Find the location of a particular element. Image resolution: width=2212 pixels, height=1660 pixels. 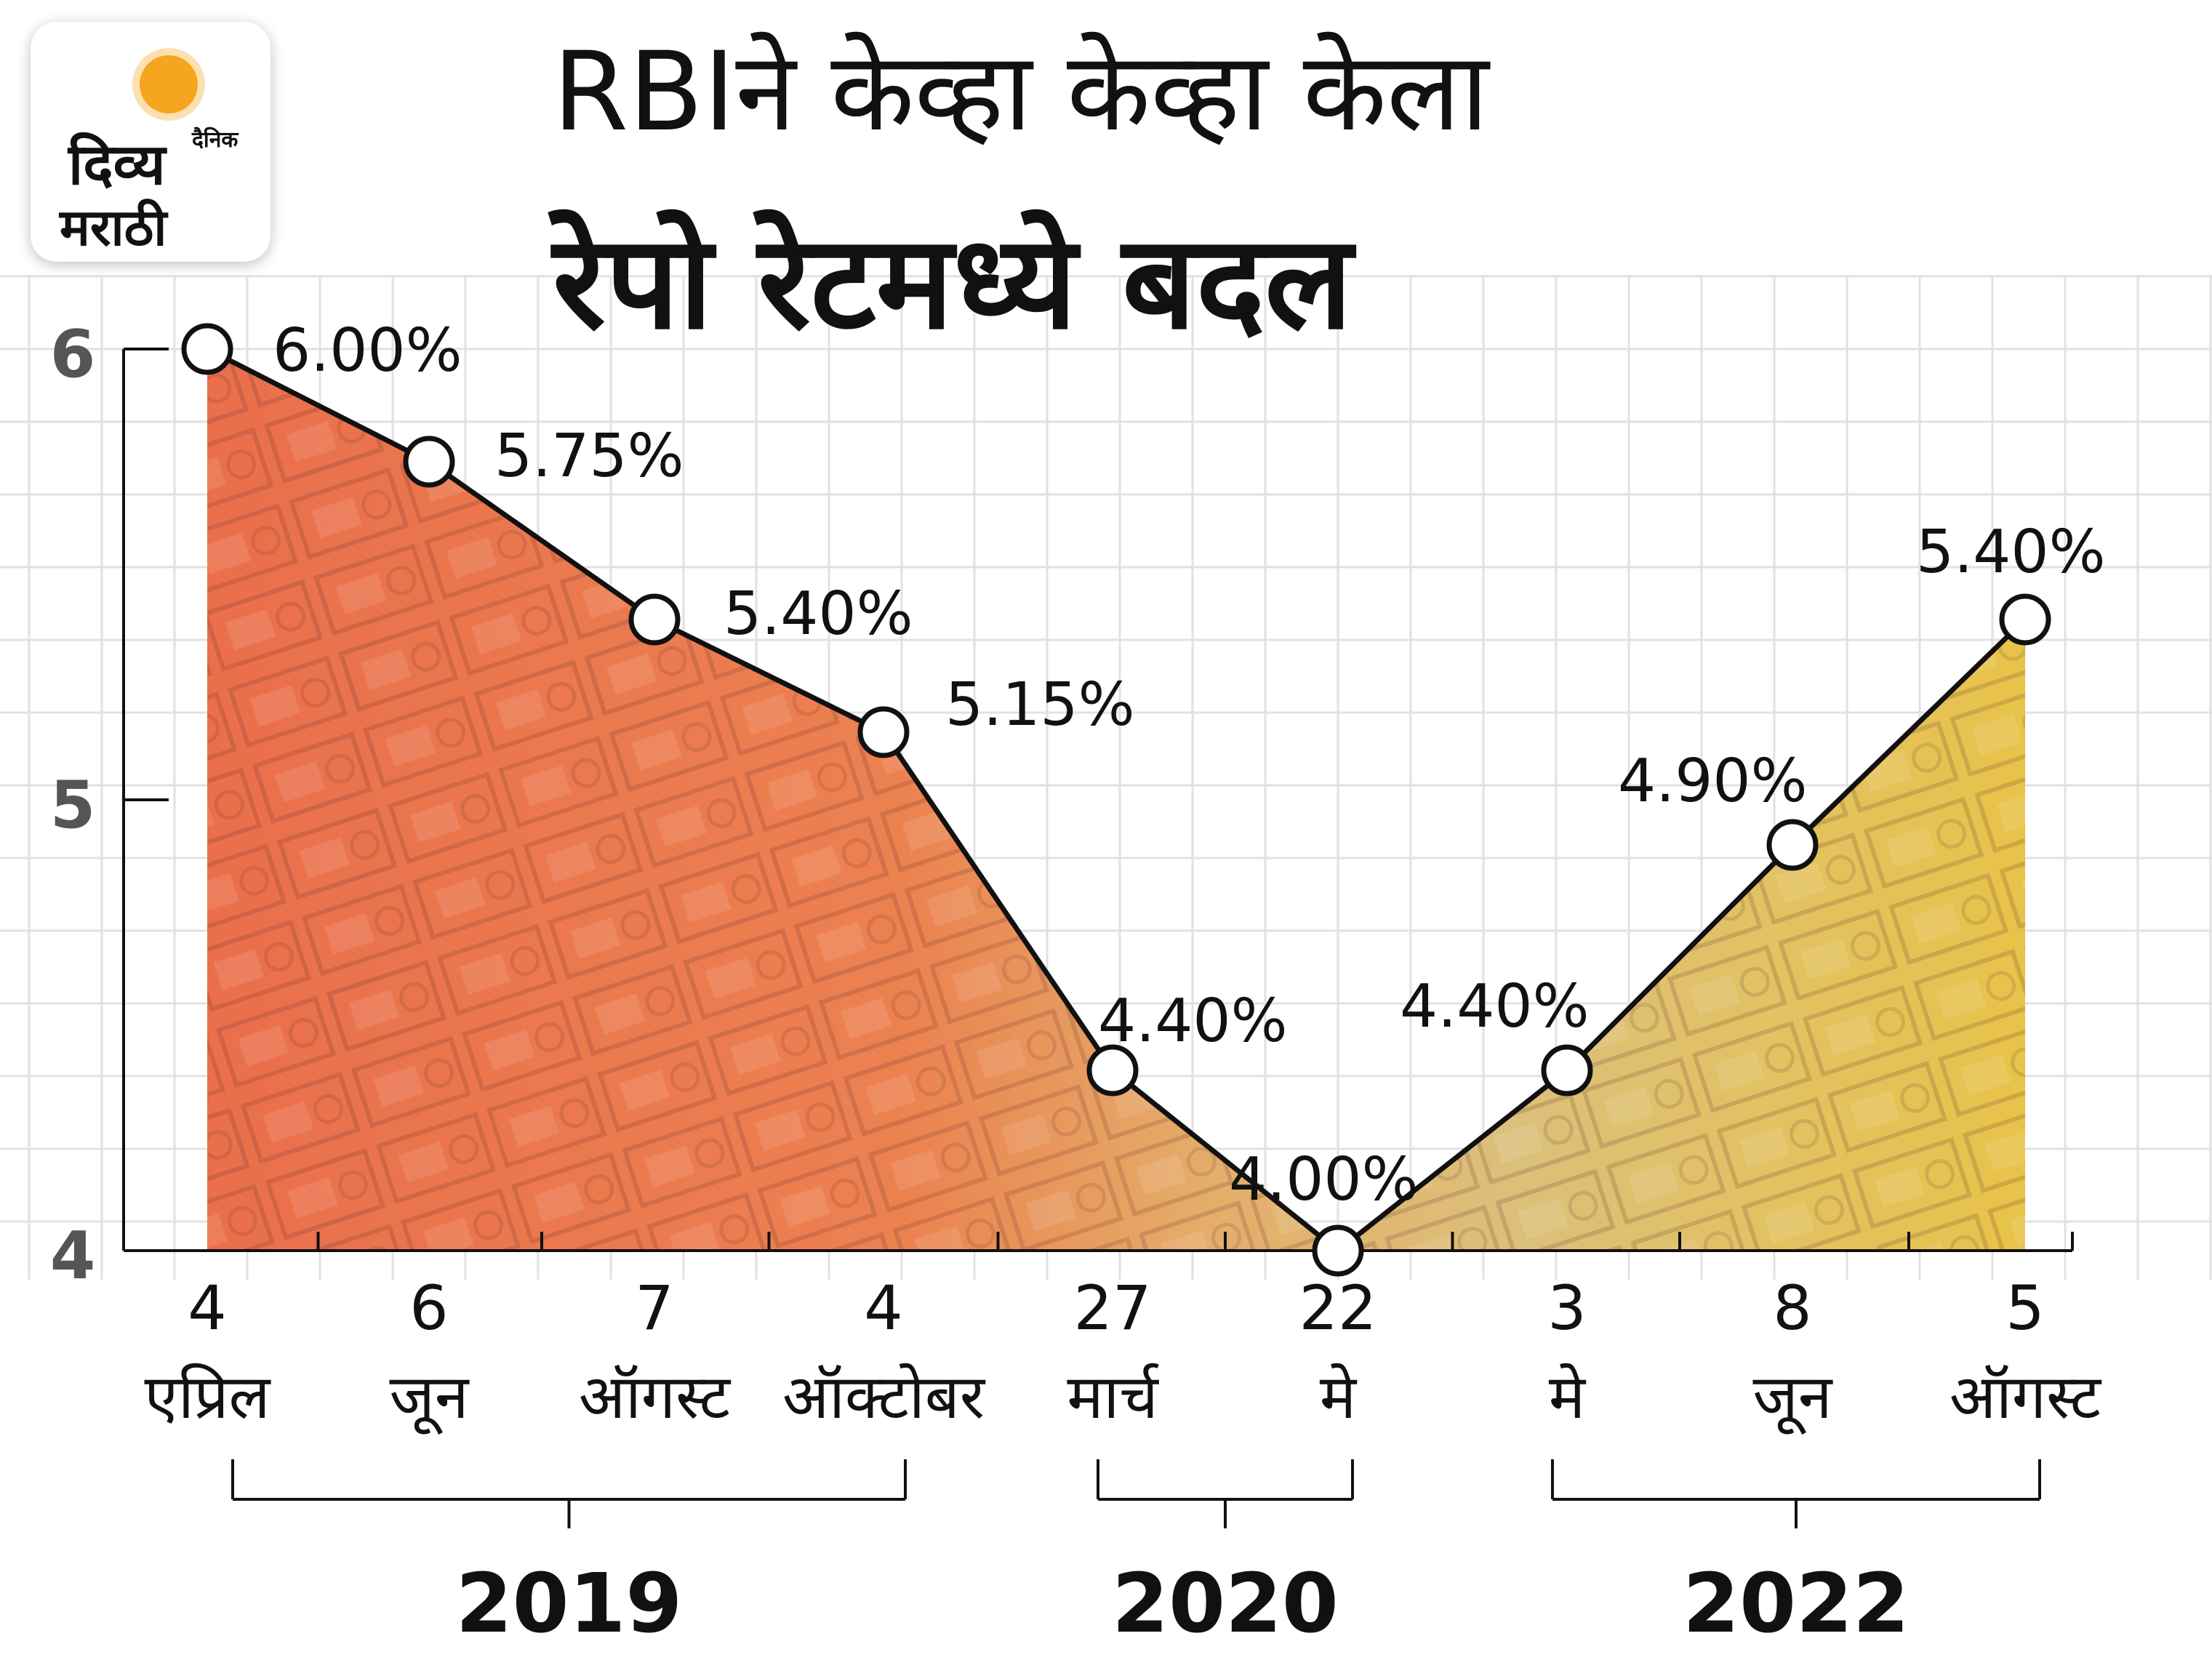

data-label: 5.75% is located at coordinates (589, 457).